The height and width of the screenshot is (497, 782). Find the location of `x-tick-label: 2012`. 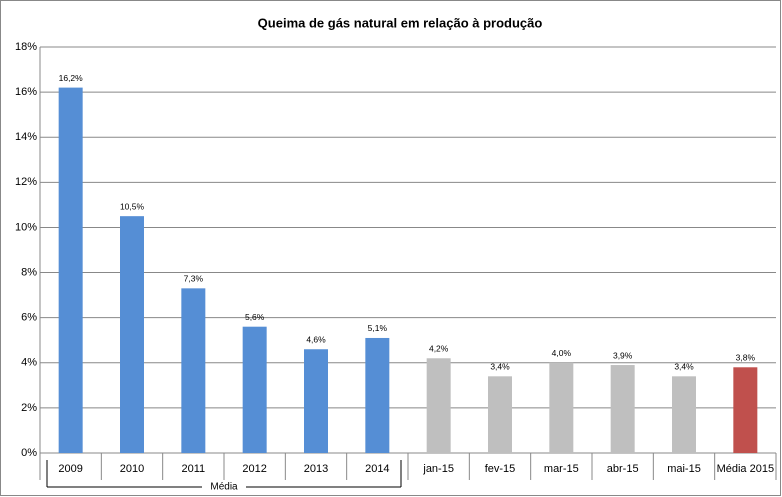

x-tick-label: 2012 is located at coordinates (254, 469).